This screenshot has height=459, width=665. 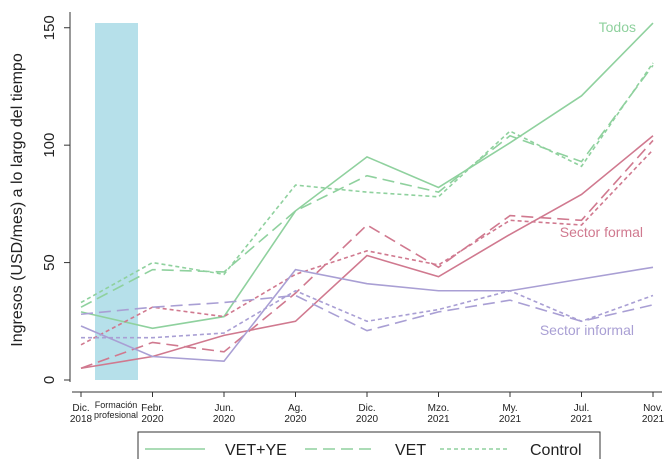 I want to click on group-label: Sector formal, so click(x=601, y=232).